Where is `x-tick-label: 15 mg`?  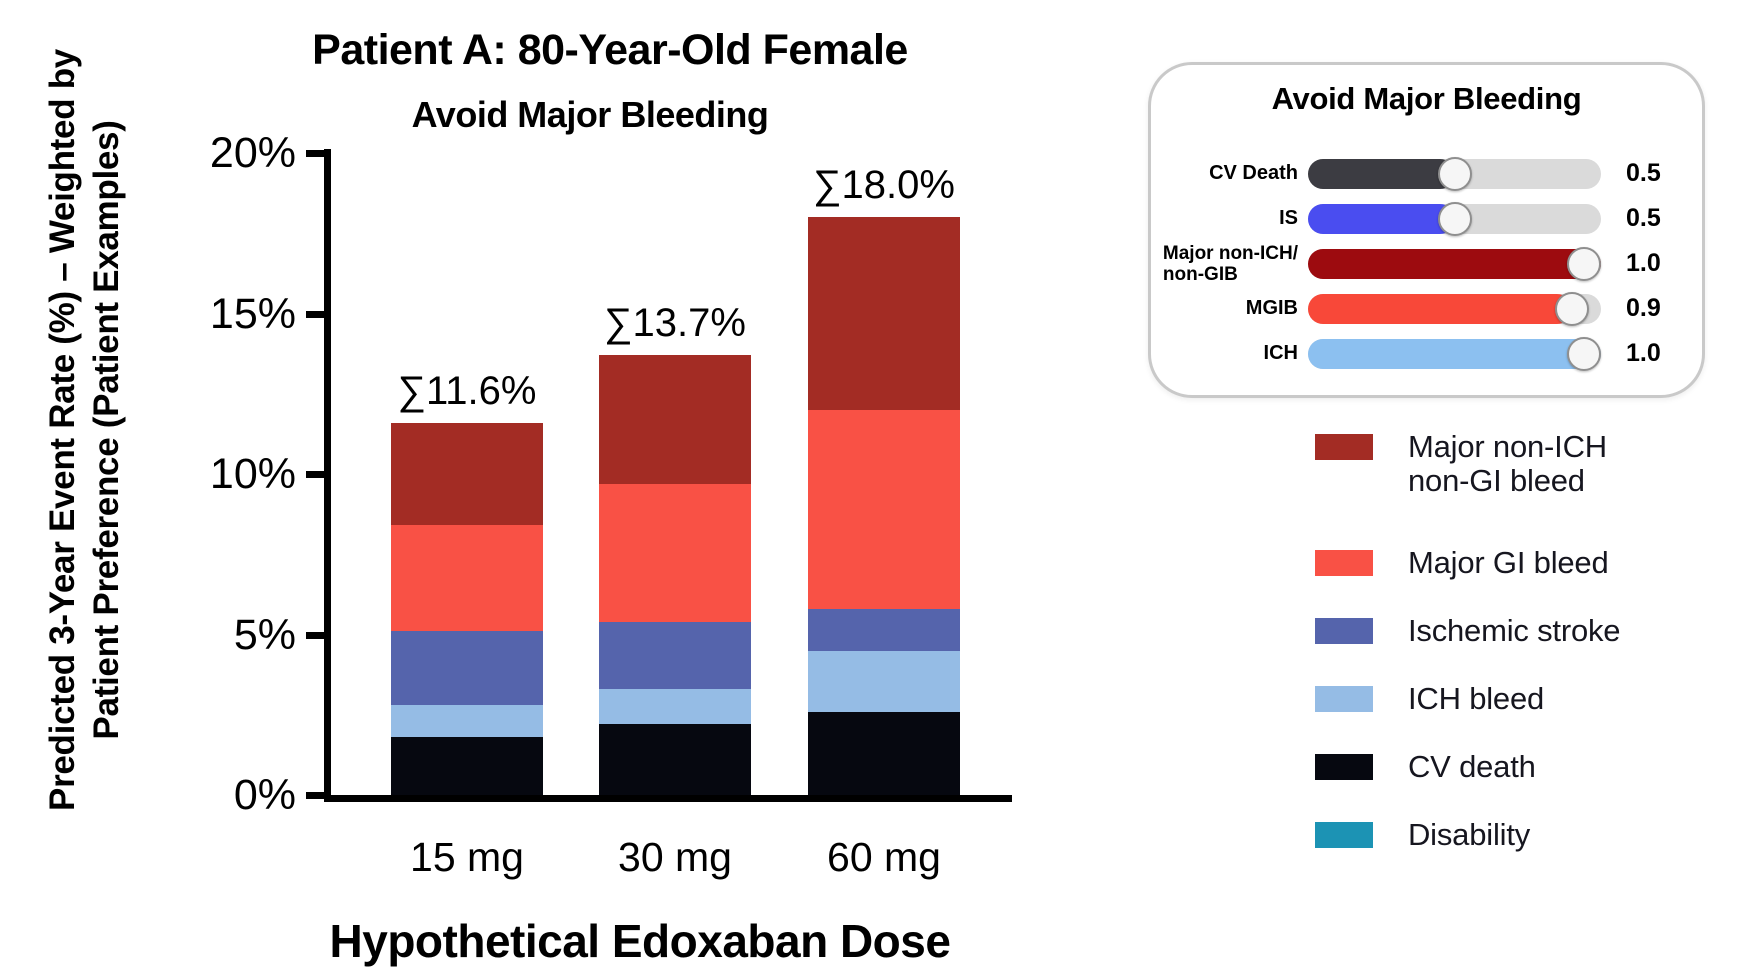 x-tick-label: 15 mg is located at coordinates (467, 857).